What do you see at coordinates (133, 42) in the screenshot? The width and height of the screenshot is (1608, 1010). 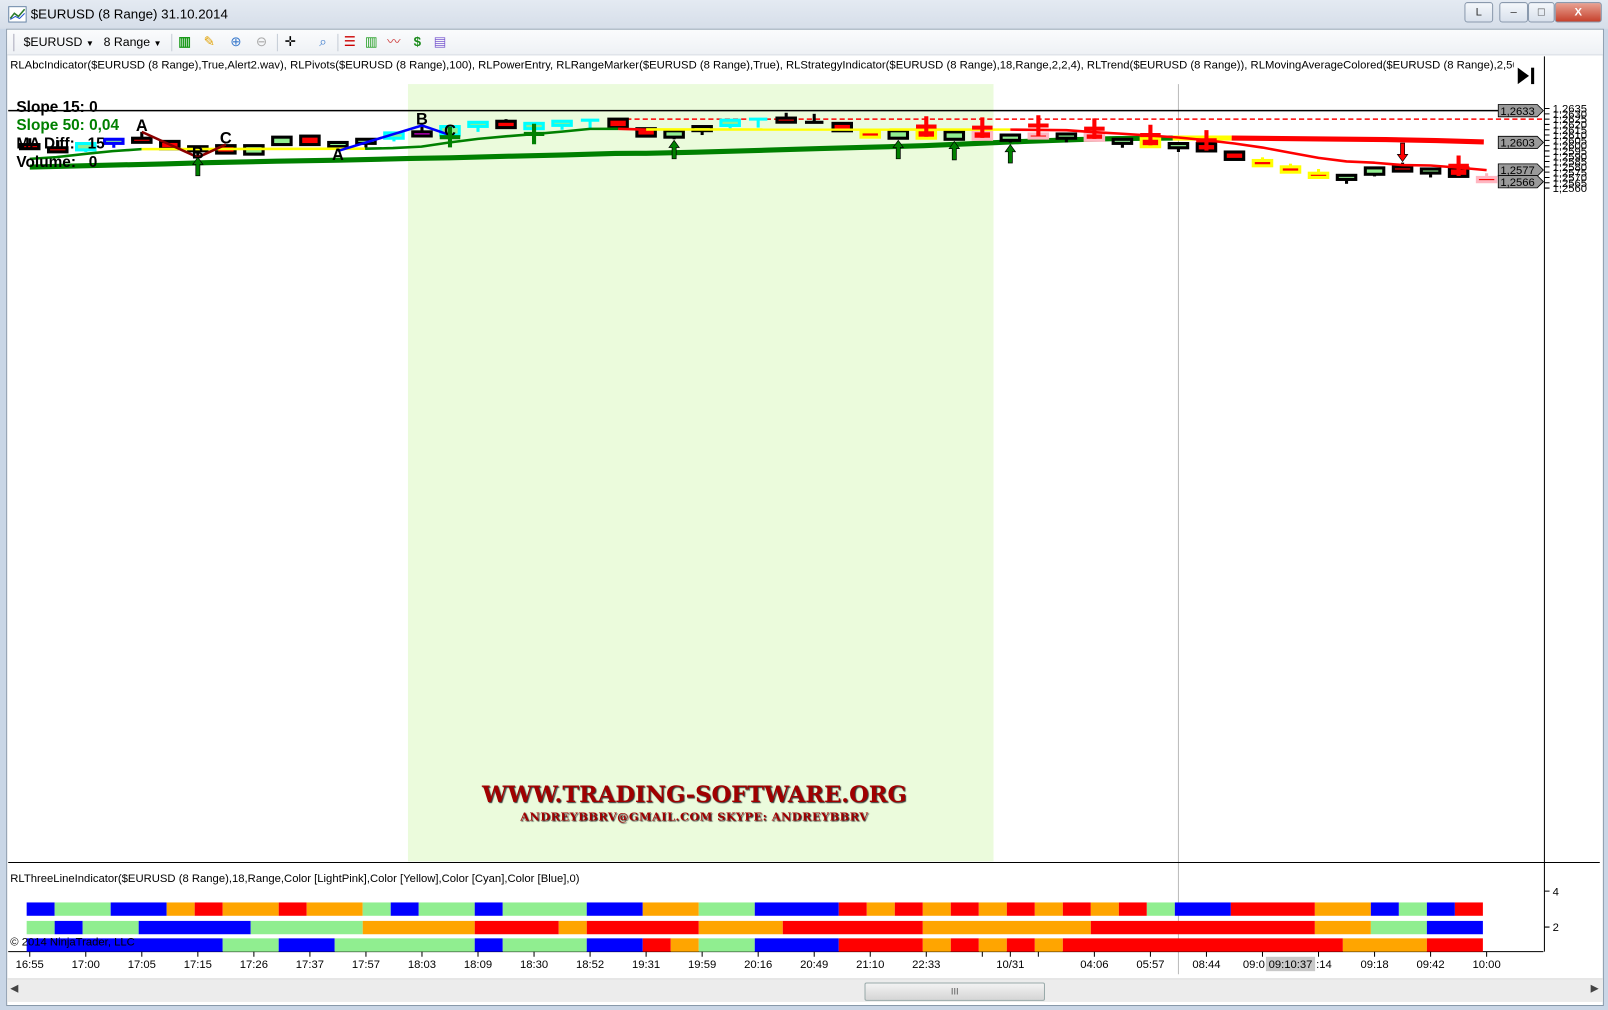 I see `period-selector: 8 Range ▼` at bounding box center [133, 42].